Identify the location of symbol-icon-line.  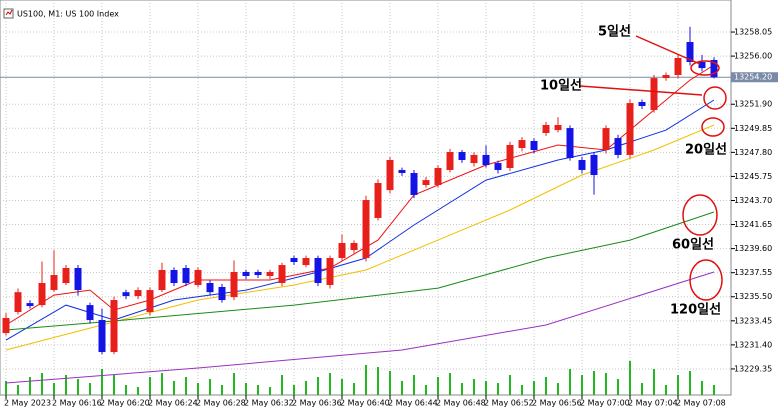
(9, 12).